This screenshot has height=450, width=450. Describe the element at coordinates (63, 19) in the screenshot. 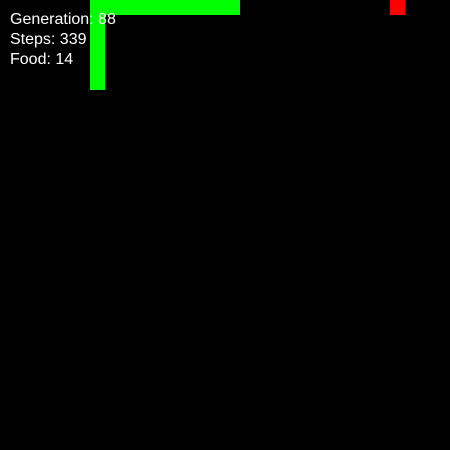

I see `generation-counter: Generation: 88` at that location.